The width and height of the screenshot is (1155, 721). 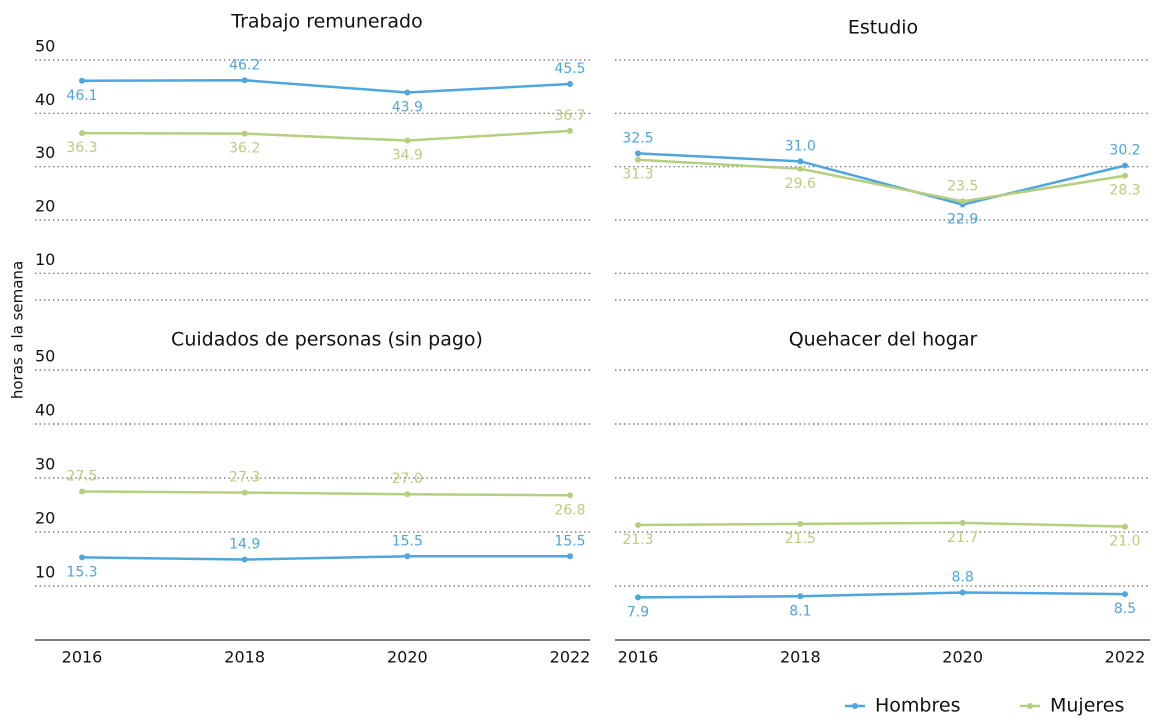 What do you see at coordinates (883, 28) in the screenshot?
I see `panel-title: Estudio` at bounding box center [883, 28].